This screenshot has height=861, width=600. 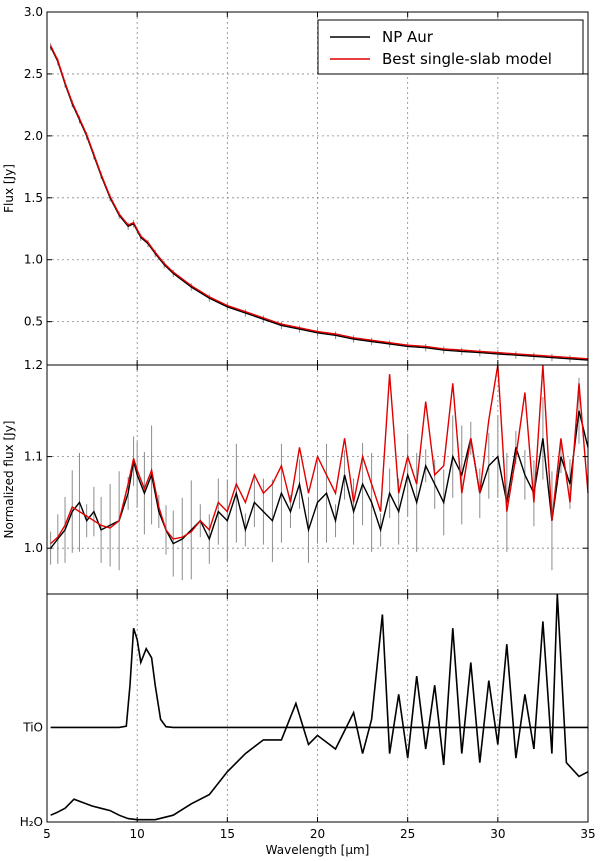 What do you see at coordinates (467, 59) in the screenshot?
I see `legend-label: Best single-slab model` at bounding box center [467, 59].